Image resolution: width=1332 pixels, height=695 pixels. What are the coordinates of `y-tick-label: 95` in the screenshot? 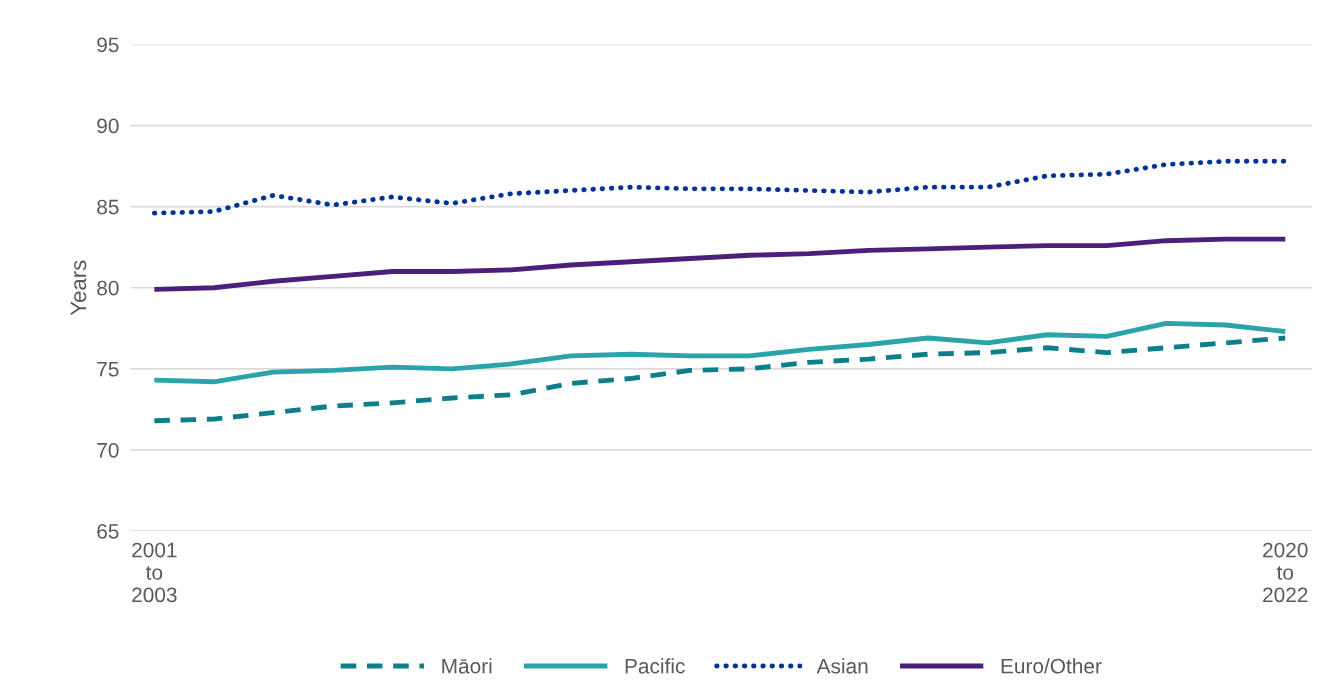 It's located at (108, 45).